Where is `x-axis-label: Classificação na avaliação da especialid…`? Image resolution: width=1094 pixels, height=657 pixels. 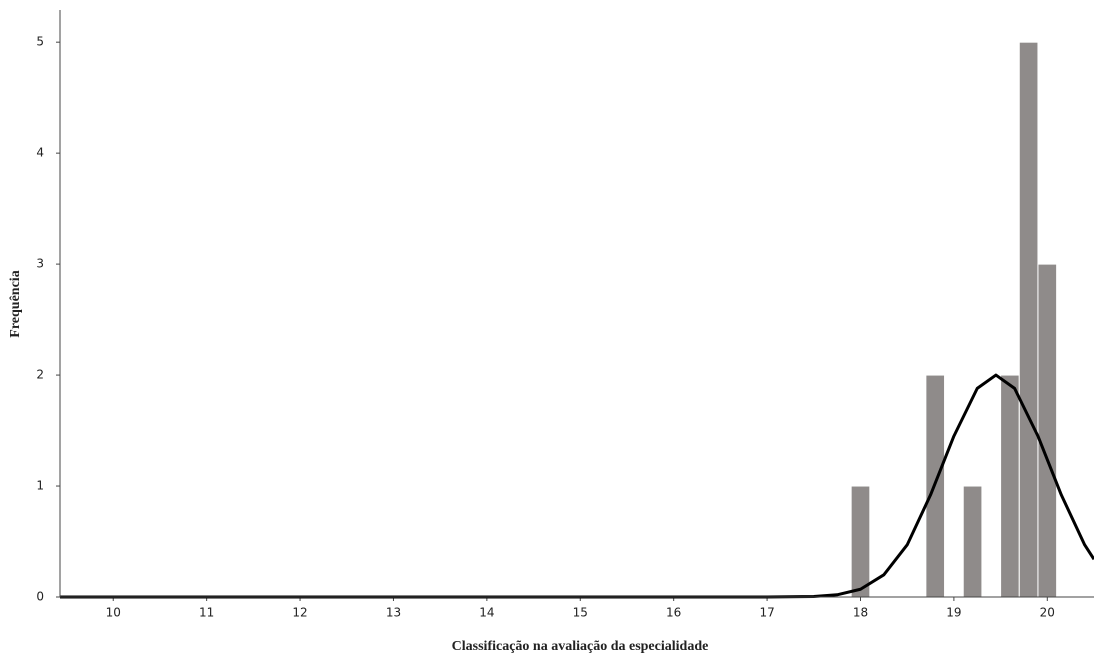 x-axis-label: Classificação na avaliação da especialid… is located at coordinates (580, 646).